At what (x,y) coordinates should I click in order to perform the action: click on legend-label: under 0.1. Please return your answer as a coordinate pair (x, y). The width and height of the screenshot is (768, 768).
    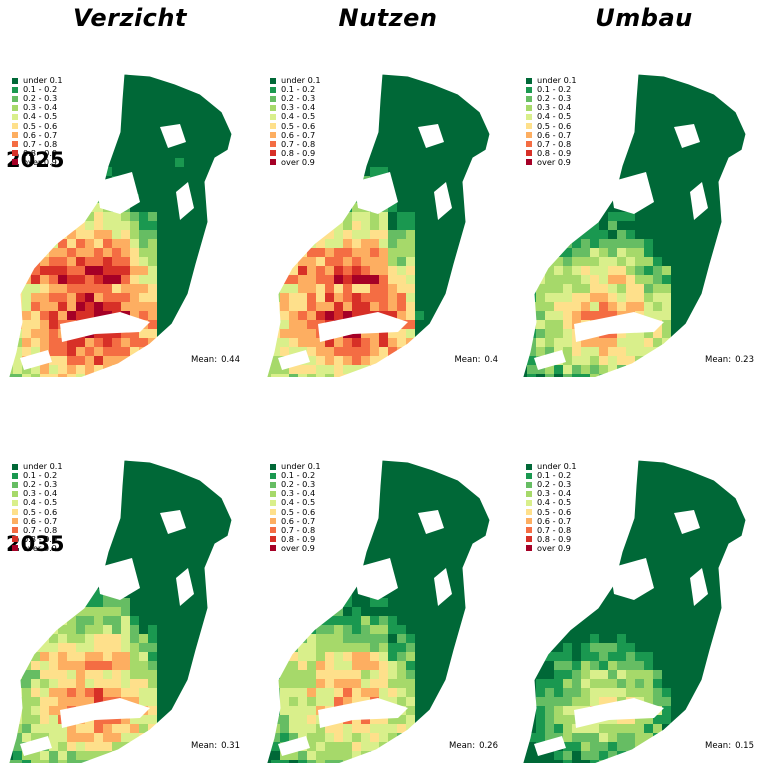
    Looking at the image, I should click on (301, 466).